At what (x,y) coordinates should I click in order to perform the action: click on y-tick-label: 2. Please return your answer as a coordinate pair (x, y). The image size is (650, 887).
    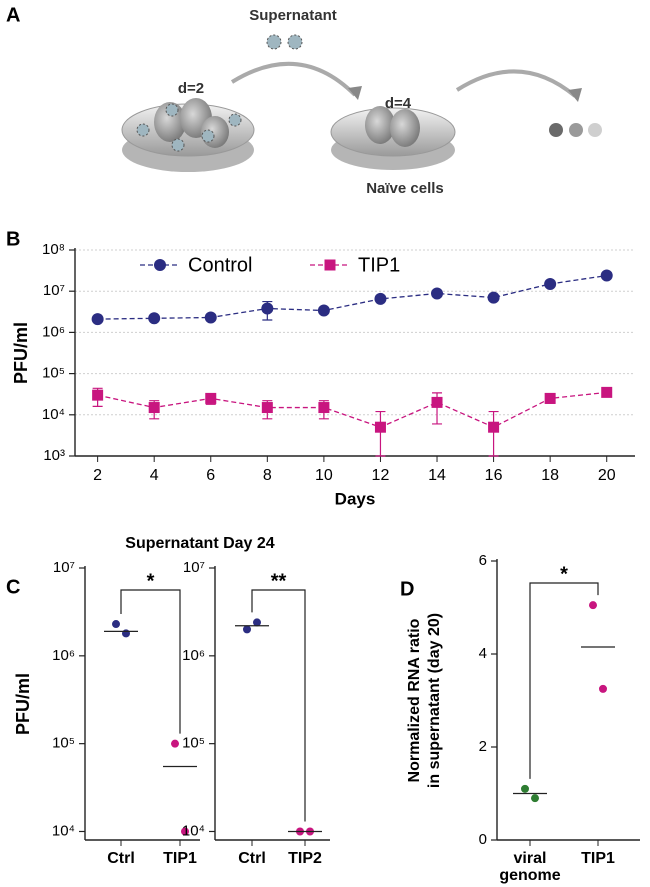
    Looking at the image, I should click on (483, 746).